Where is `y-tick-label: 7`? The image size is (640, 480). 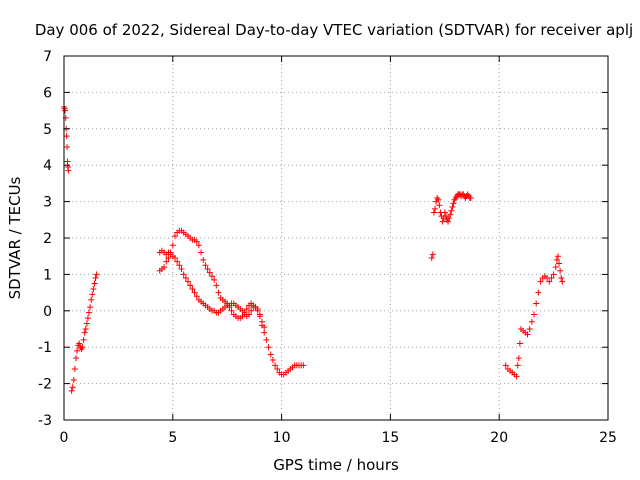 y-tick-label: 7 is located at coordinates (47, 57).